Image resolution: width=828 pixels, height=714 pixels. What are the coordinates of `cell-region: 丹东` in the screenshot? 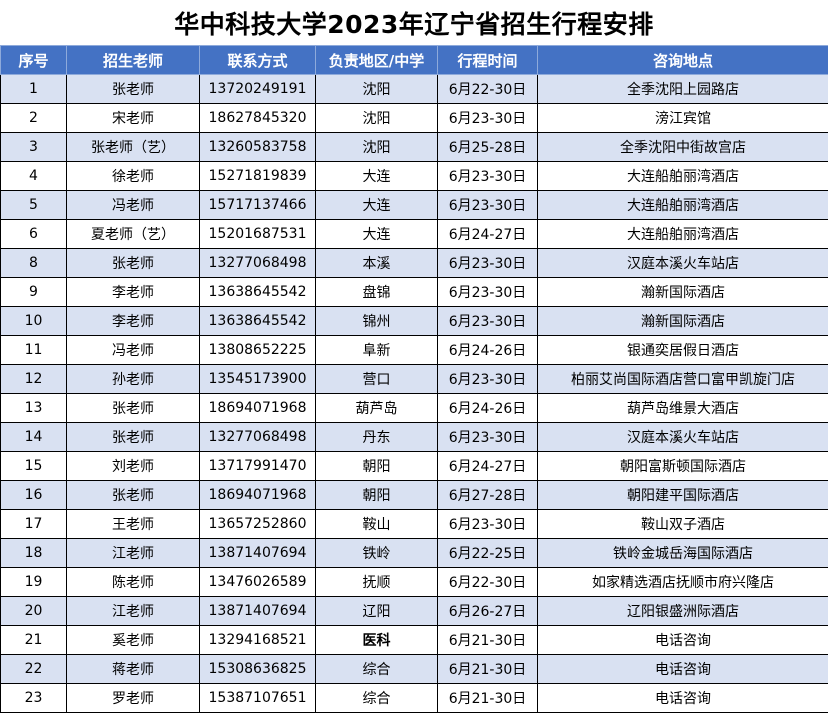 It's located at (376, 437).